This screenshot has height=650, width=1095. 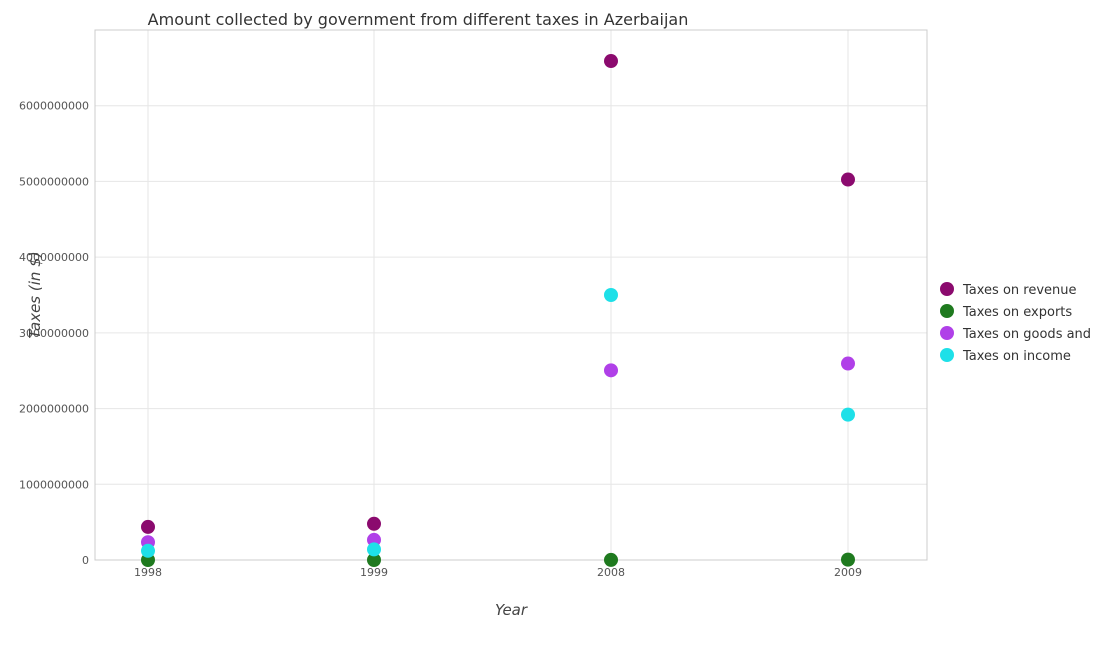 What do you see at coordinates (1016, 356) in the screenshot?
I see `legend-label: Taxes on income` at bounding box center [1016, 356].